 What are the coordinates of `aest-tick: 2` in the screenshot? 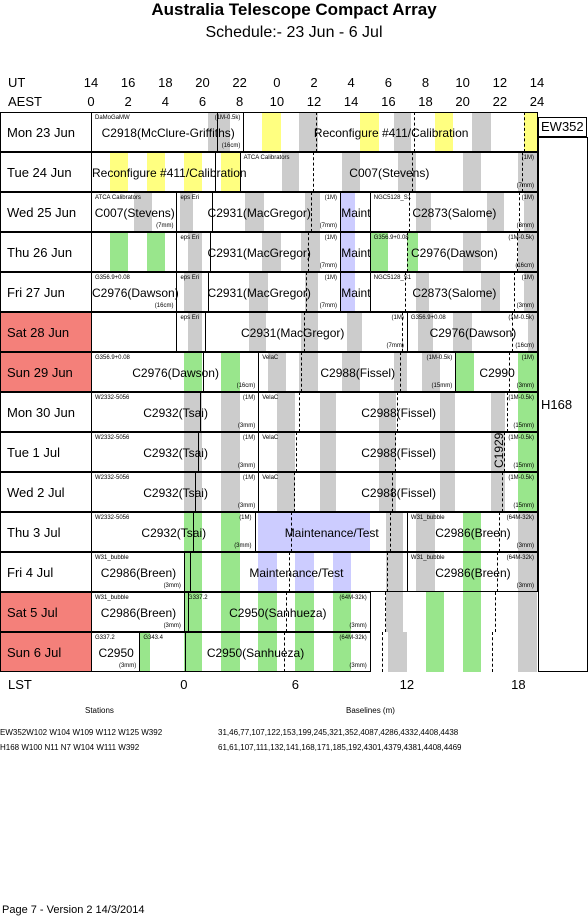 It's located at (128, 101).